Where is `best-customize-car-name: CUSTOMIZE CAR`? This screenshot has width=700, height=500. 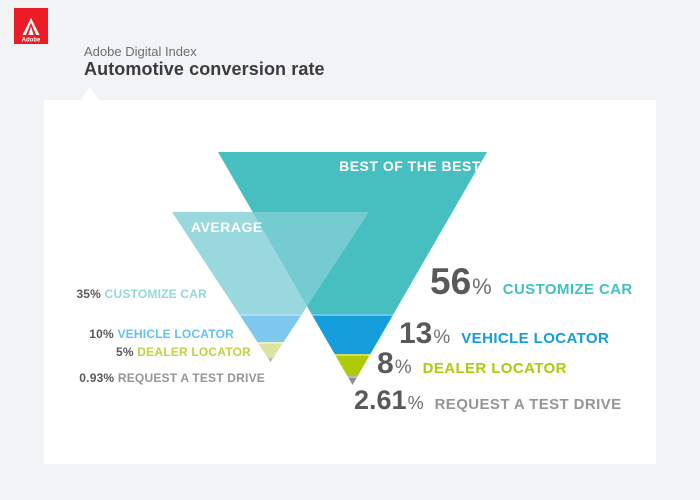
best-customize-car-name: CUSTOMIZE CAR is located at coordinates (567, 289).